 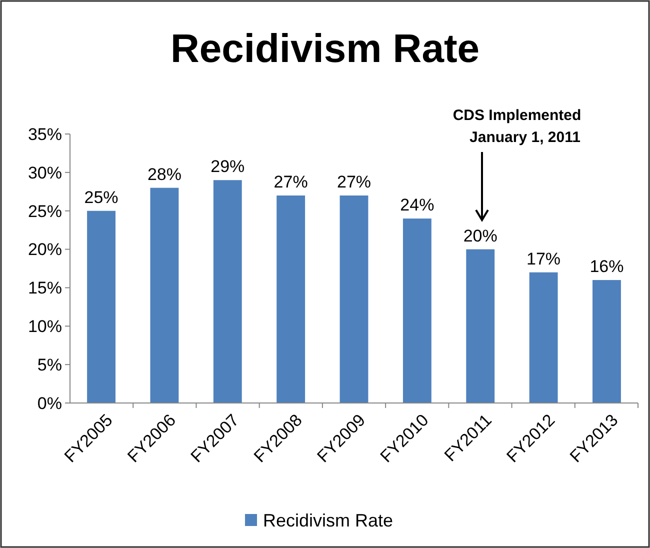 What do you see at coordinates (101, 197) in the screenshot?
I see `data-label: 25%` at bounding box center [101, 197].